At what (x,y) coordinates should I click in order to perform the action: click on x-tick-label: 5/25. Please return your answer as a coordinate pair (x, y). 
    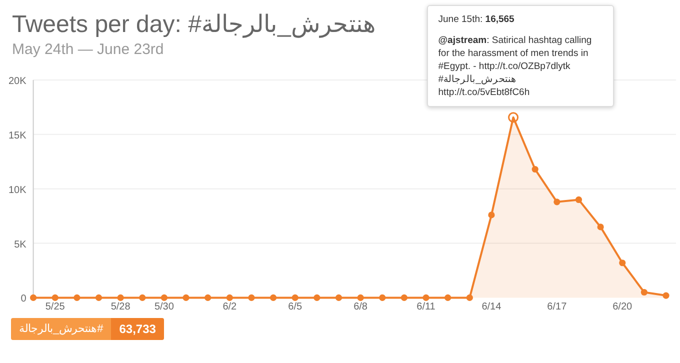
    Looking at the image, I should click on (55, 307).